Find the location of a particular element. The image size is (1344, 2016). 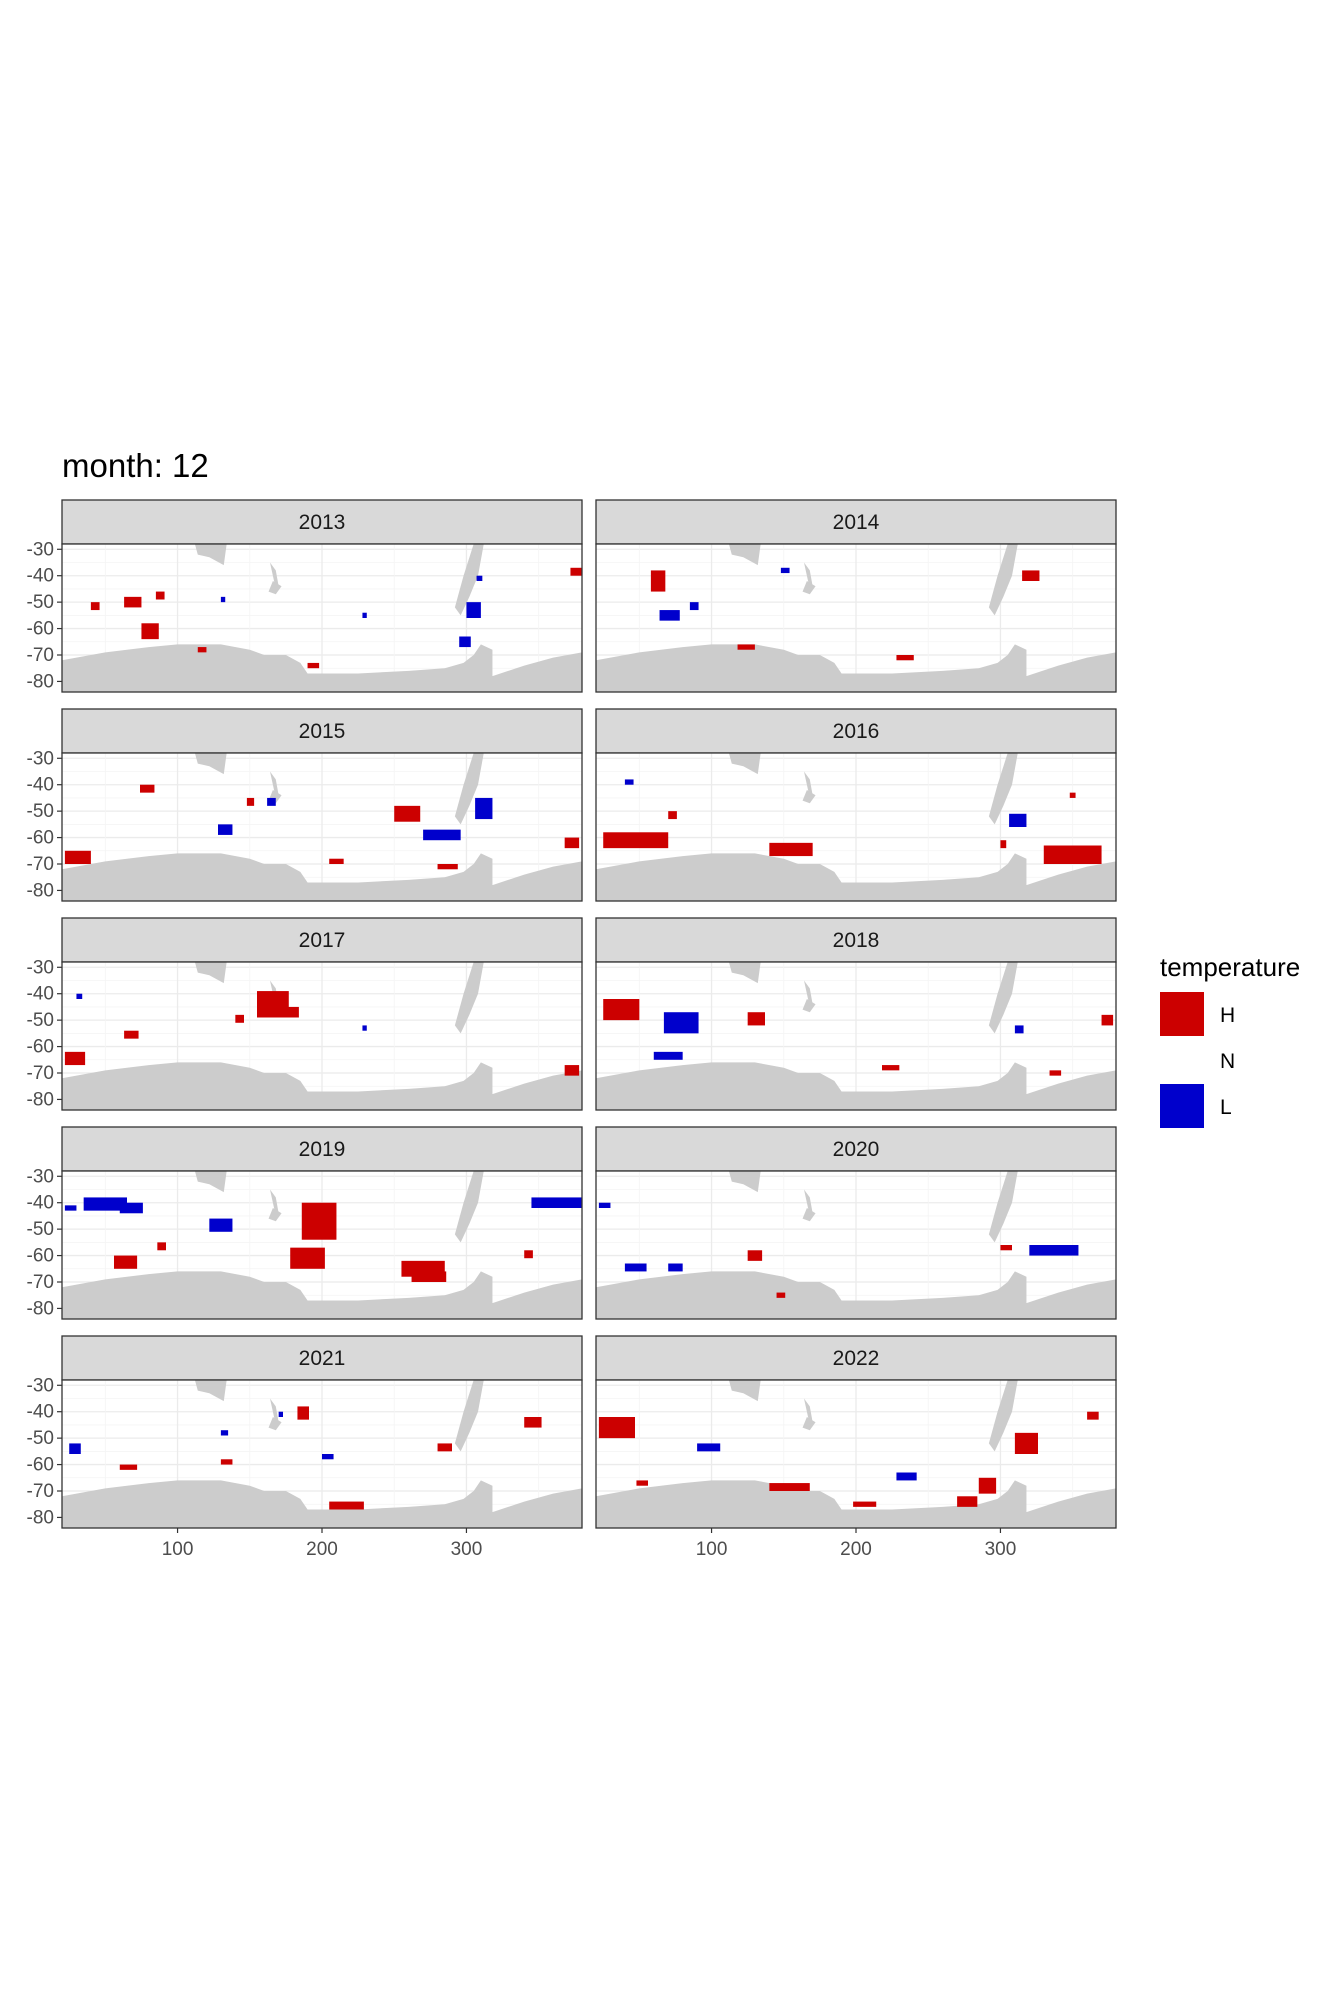

facet-panel-2016: 2016 is located at coordinates (856, 805).